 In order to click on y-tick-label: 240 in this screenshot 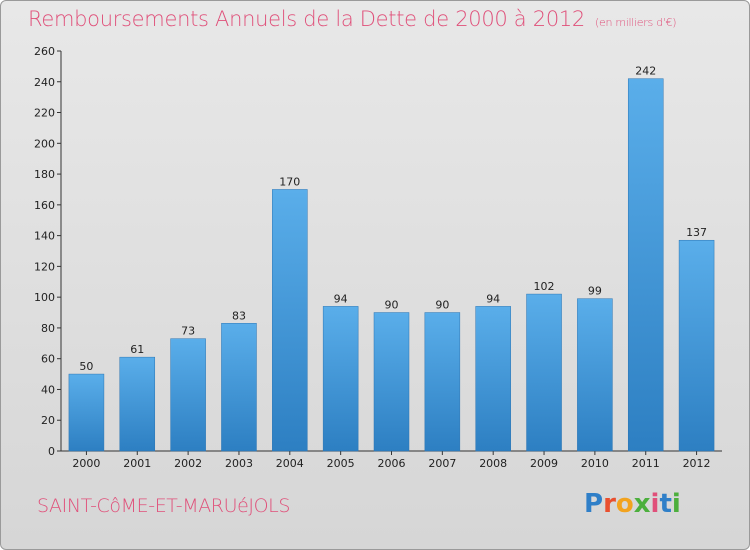, I will do `click(44, 82)`.